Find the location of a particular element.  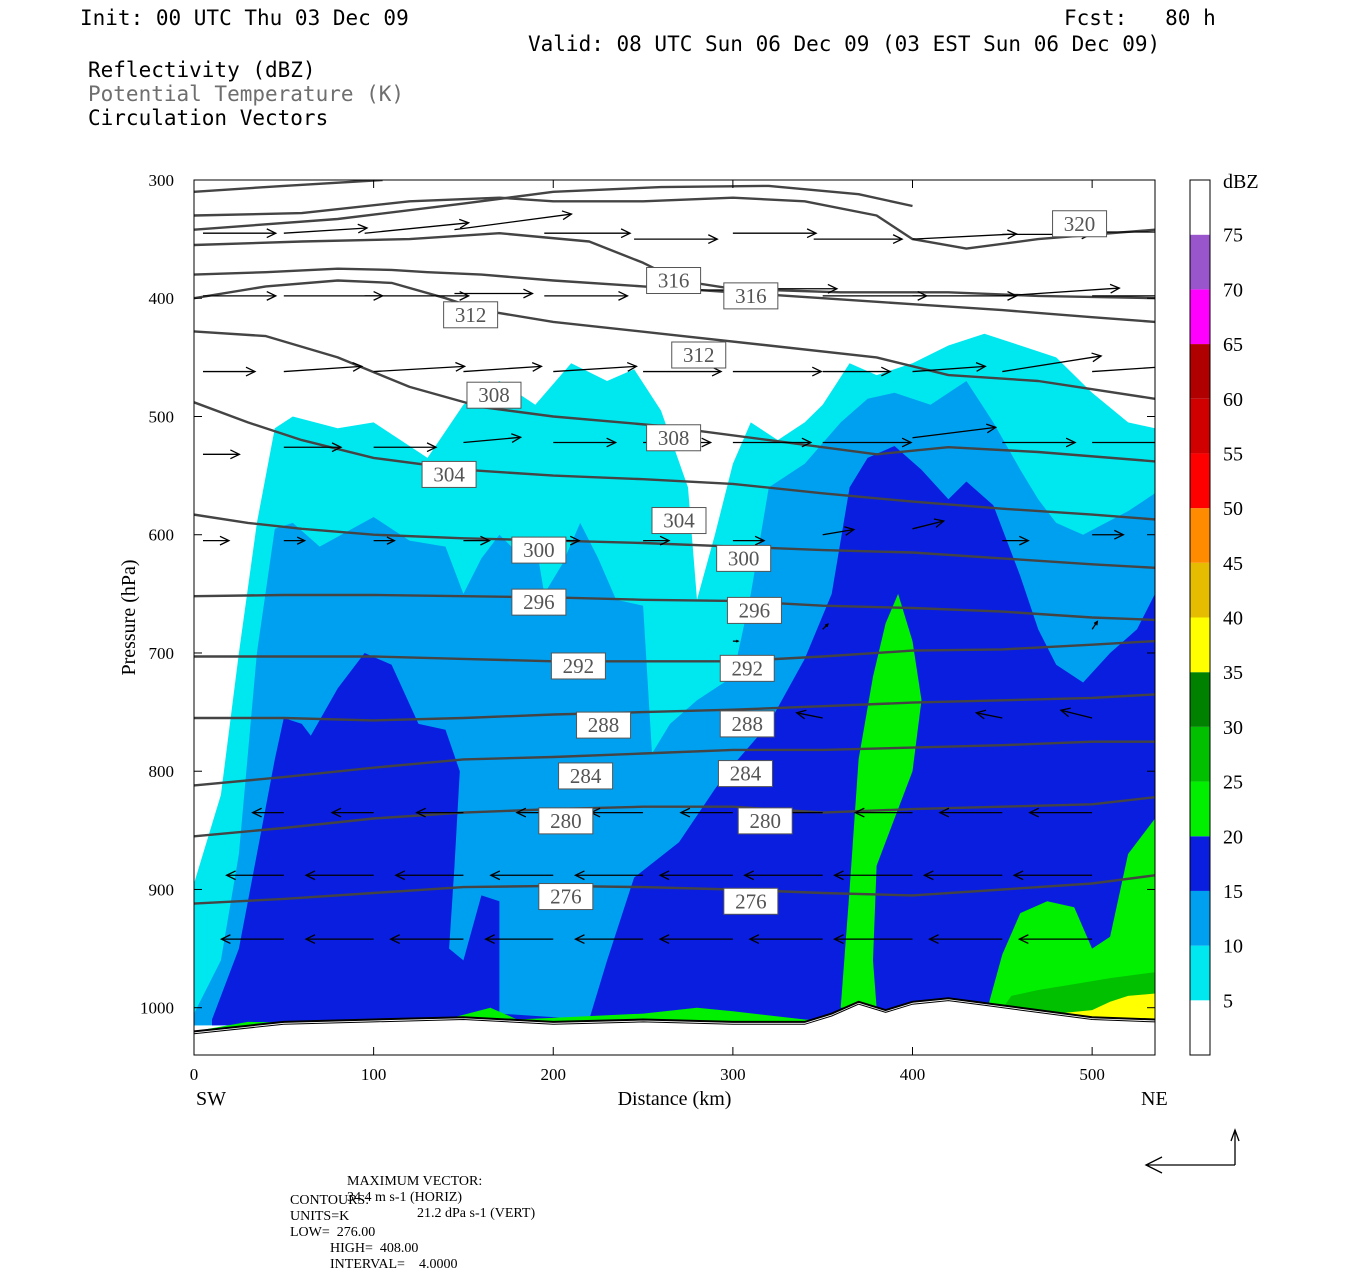

contour-label-text: 292 is located at coordinates (579, 666).